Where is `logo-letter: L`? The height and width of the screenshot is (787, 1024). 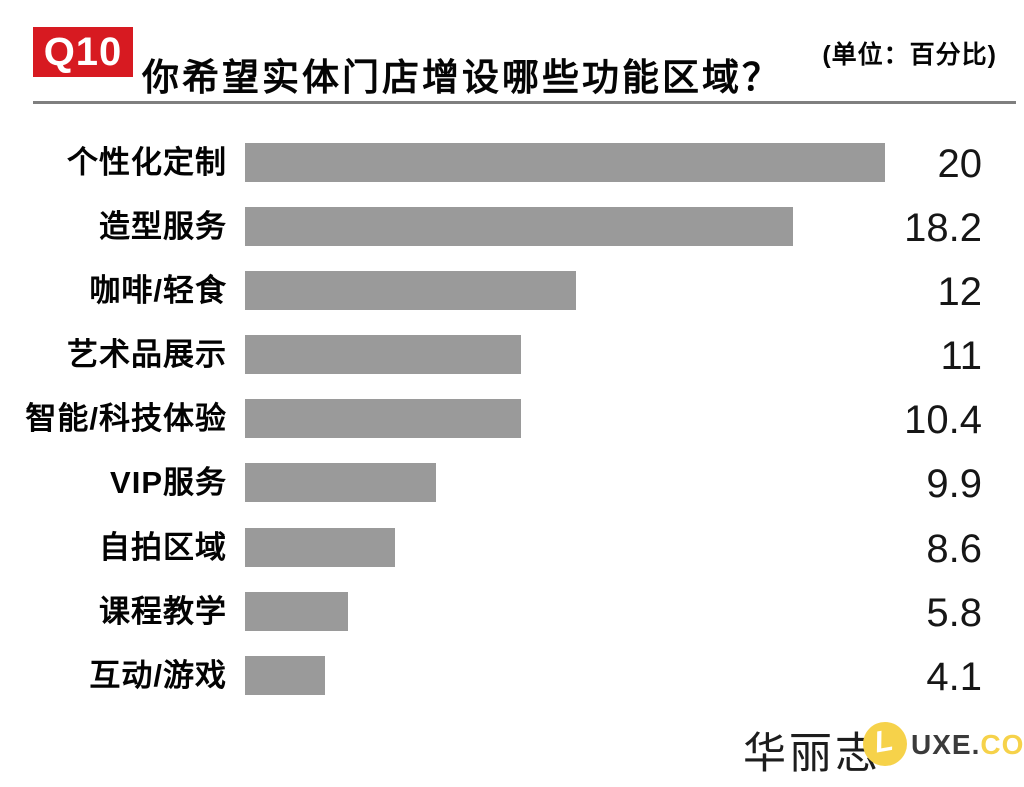
logo-letter: L is located at coordinates (883, 741).